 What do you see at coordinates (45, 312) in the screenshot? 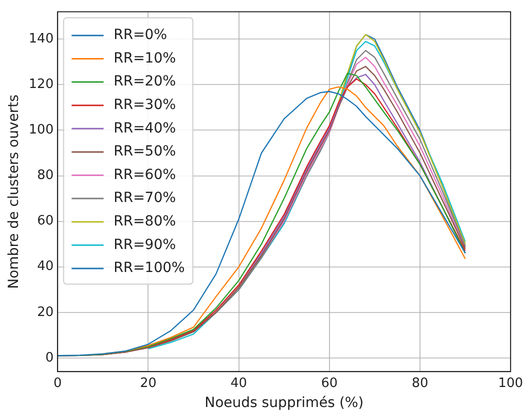
I see `y-tick-label: 20` at bounding box center [45, 312].